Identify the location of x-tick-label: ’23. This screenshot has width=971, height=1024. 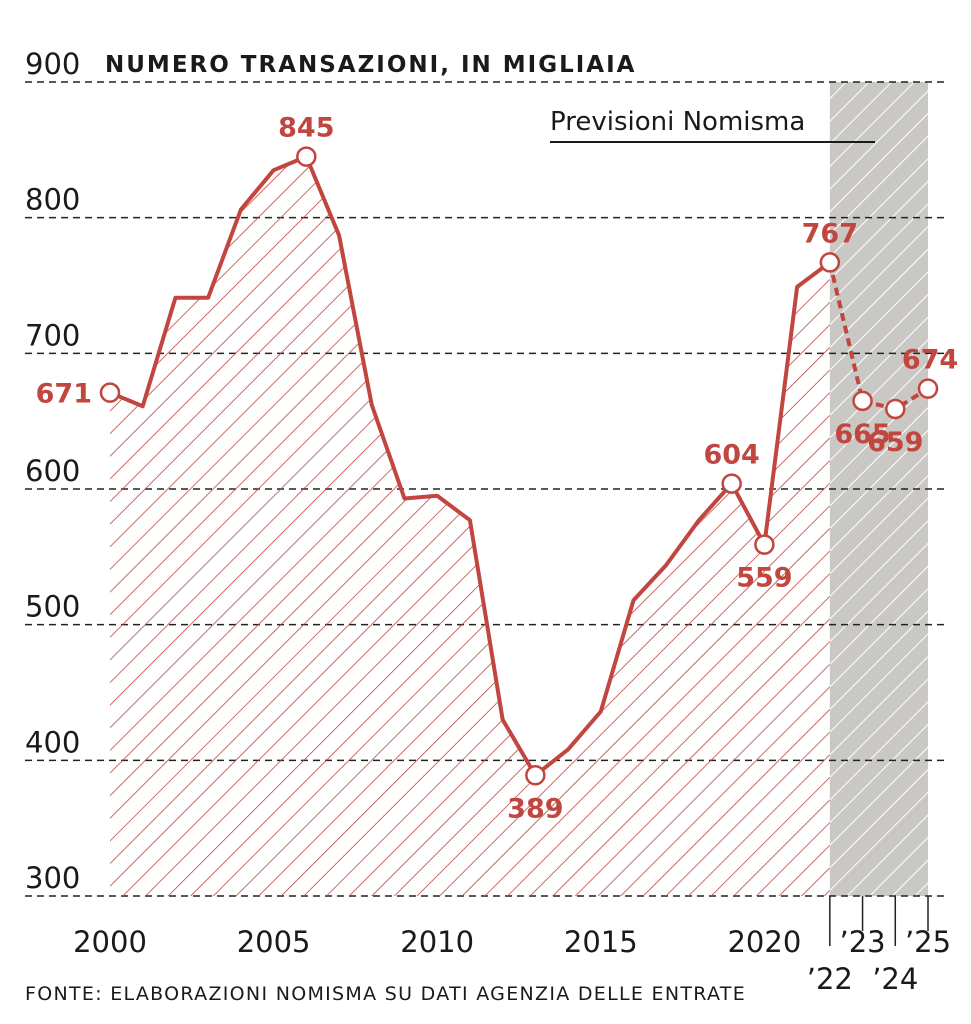
(862, 942).